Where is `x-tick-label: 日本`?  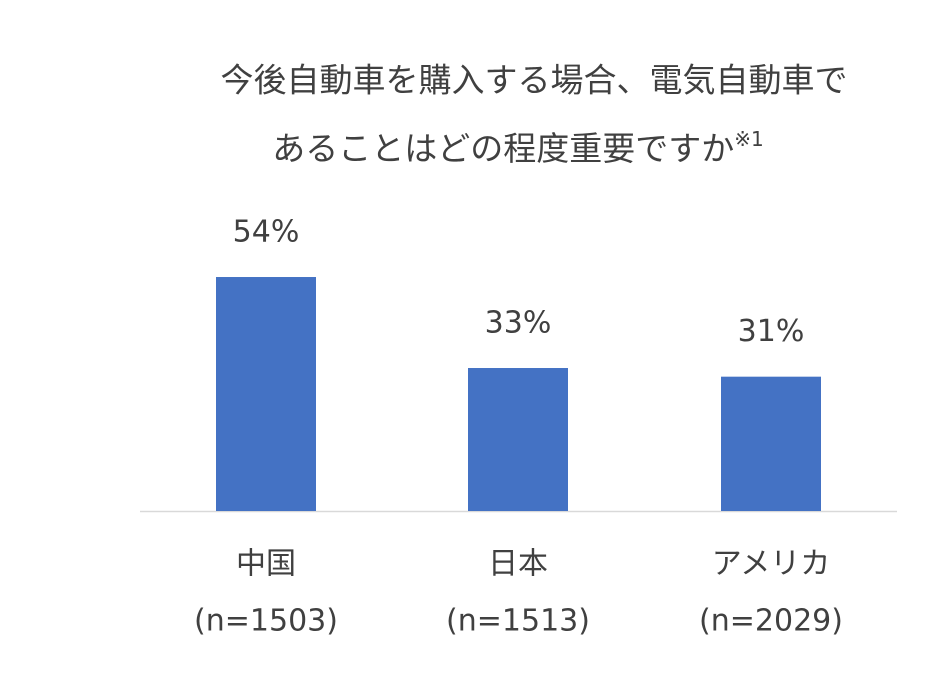
x-tick-label: 日本 is located at coordinates (518, 564).